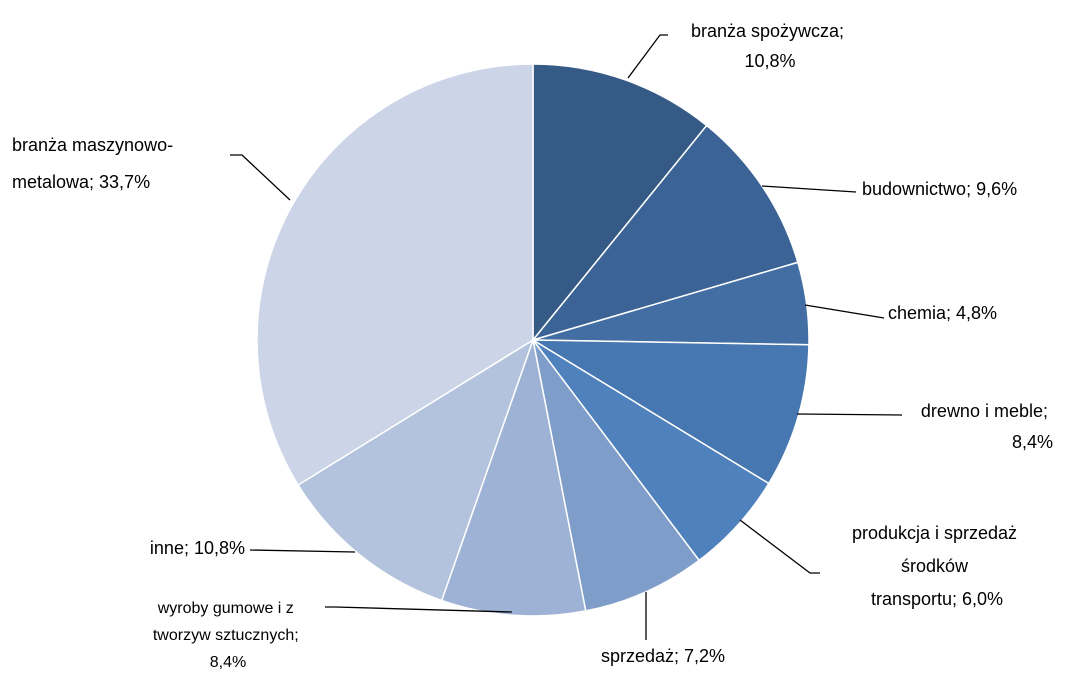 This screenshot has height=675, width=1084. I want to click on data-label-line: wyroby gumowe i z, so click(228, 608).